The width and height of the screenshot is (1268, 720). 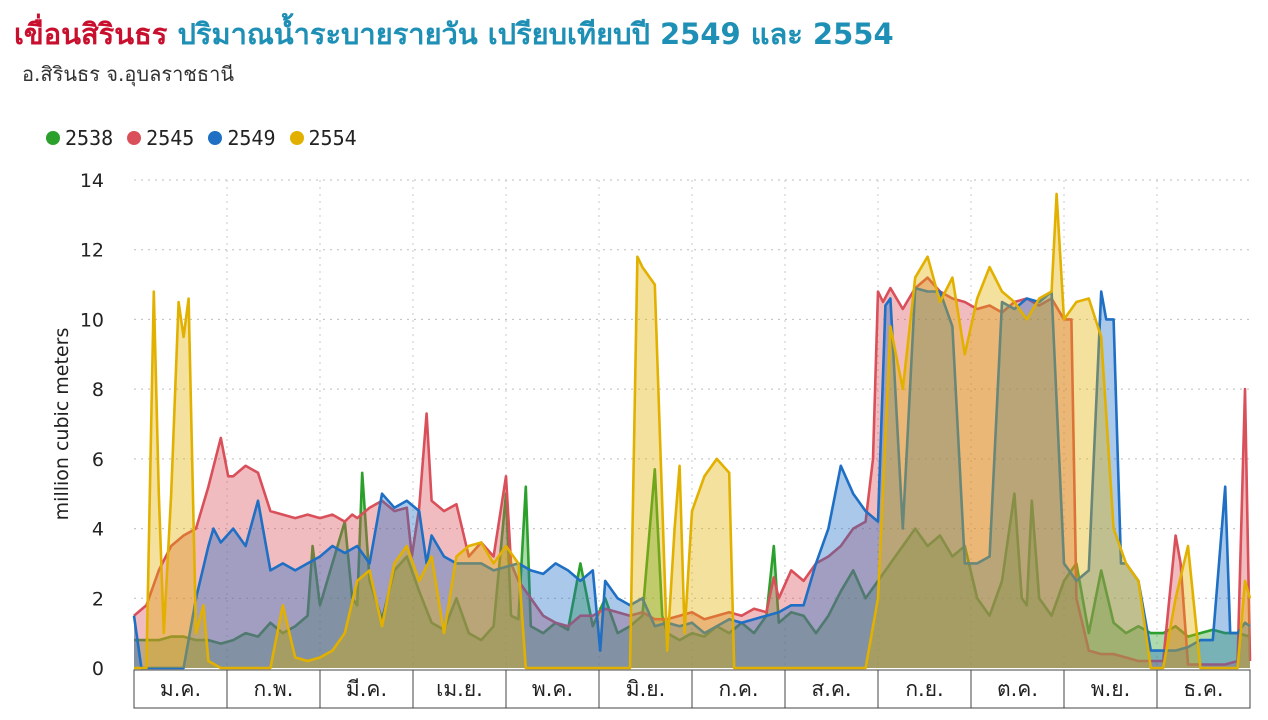 I want to click on x-tick-label: ต.ค., so click(x=1017, y=689).